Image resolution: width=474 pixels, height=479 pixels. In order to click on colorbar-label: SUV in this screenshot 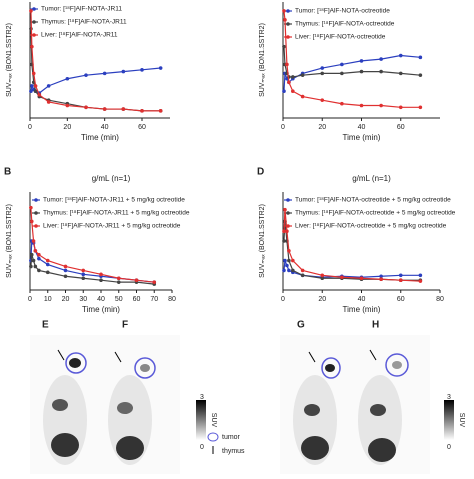, I will do `click(461, 420)`.